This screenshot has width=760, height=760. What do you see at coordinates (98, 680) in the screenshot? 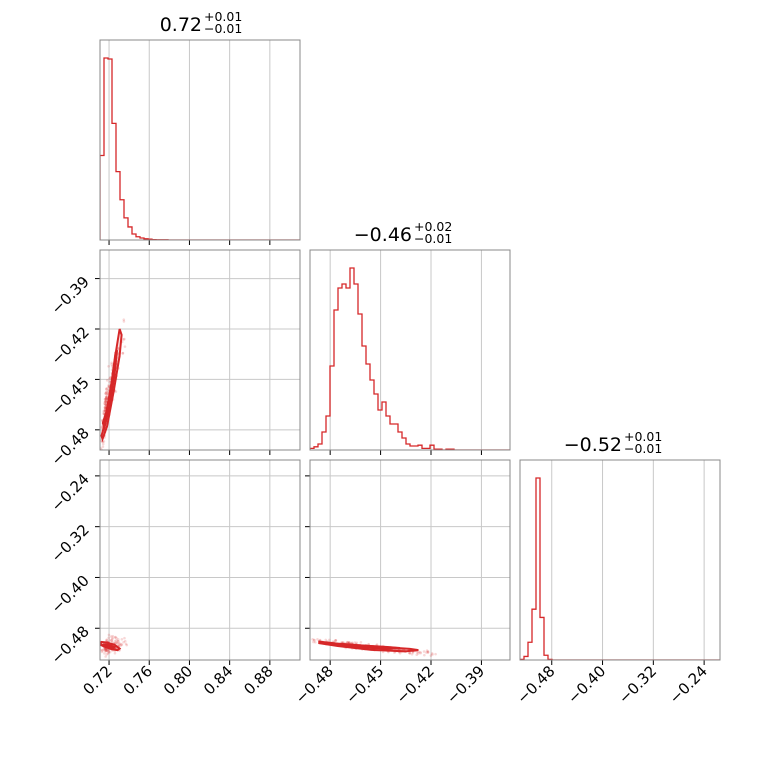
I see `x-tick-label: 0.72` at bounding box center [98, 680].